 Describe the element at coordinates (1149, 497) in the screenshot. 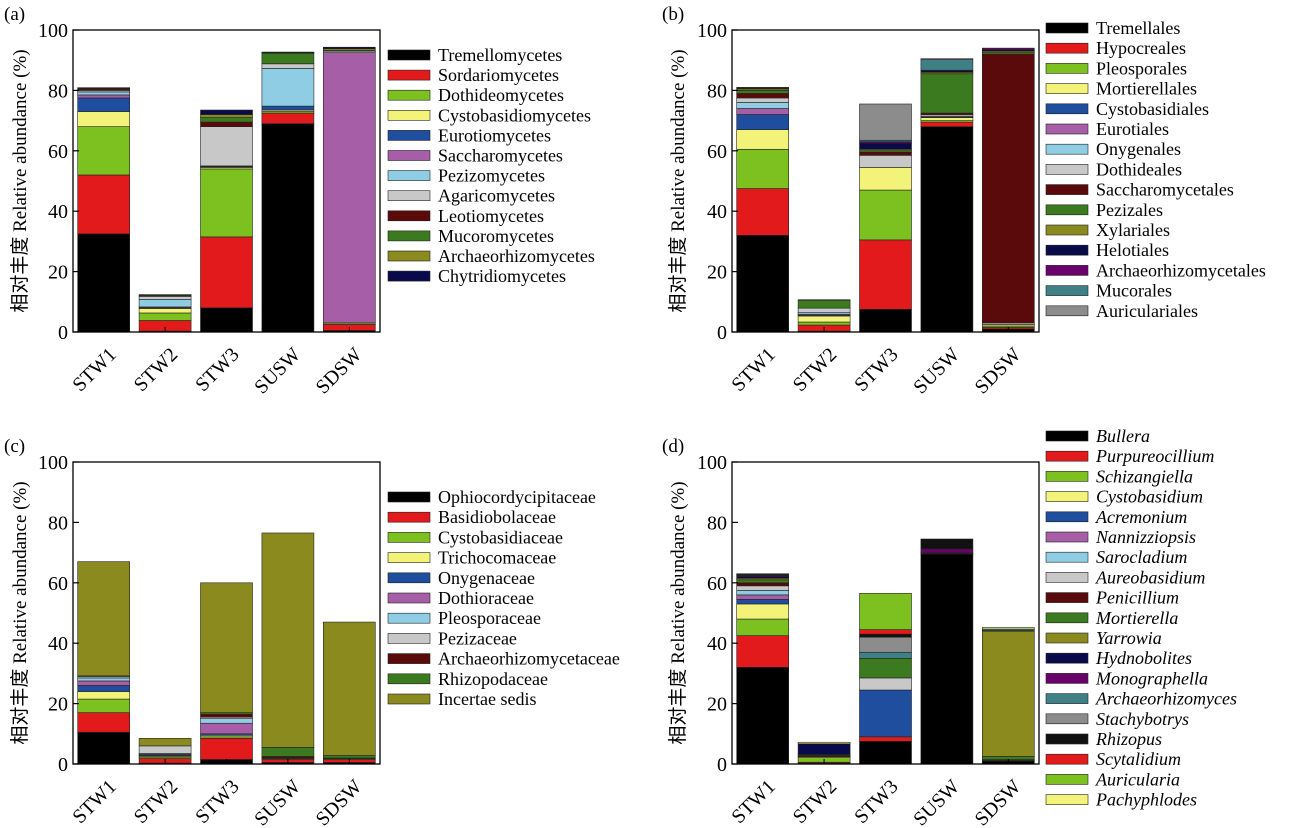

I see `legend-label: Cystobasidium` at that location.